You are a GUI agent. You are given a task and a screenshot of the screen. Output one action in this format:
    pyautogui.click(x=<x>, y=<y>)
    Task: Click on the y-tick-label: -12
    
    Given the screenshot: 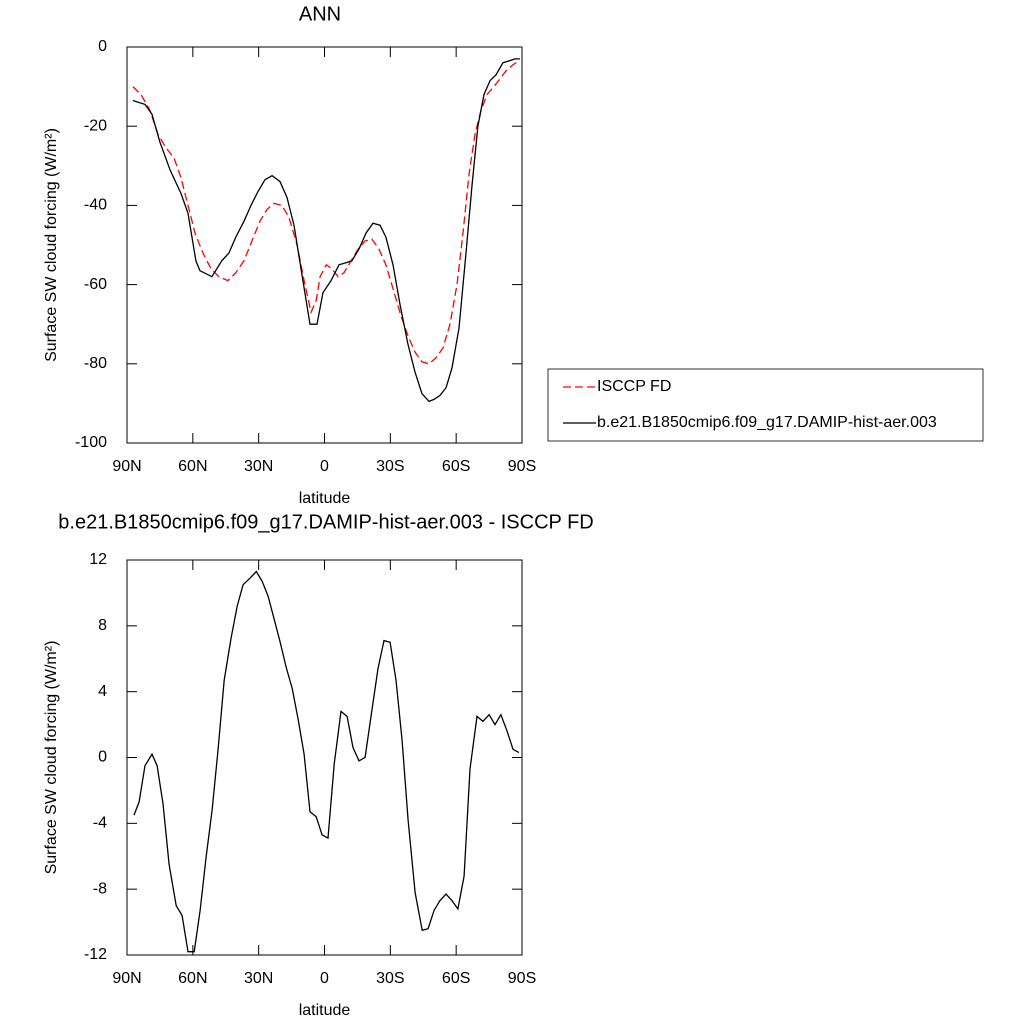 What is the action you would take?
    pyautogui.click(x=95, y=954)
    